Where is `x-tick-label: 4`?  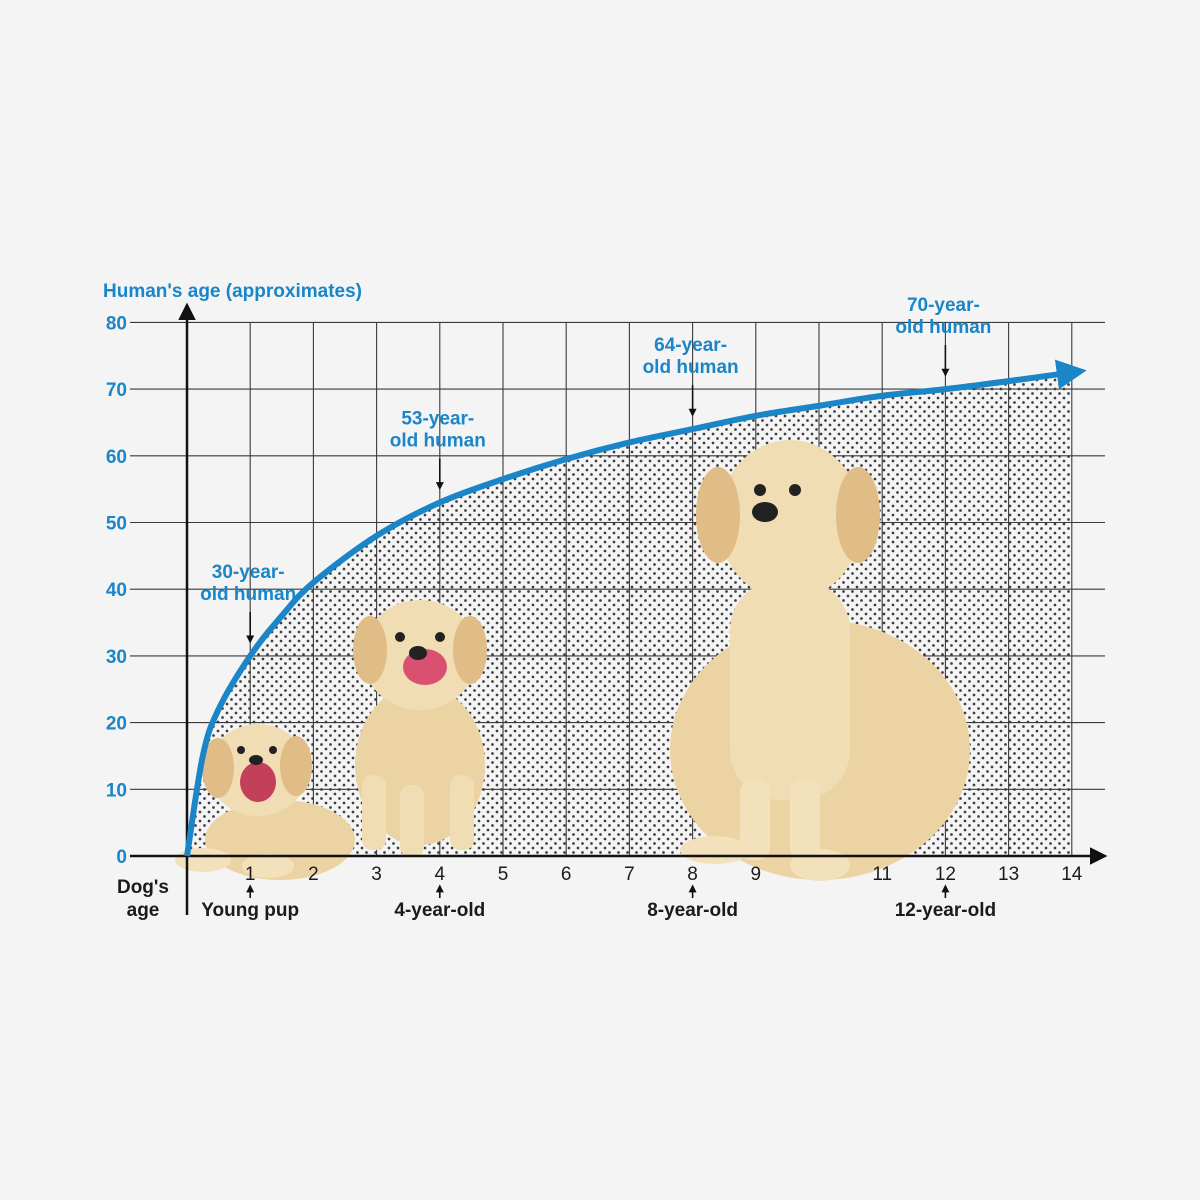 x-tick-label: 4 is located at coordinates (440, 874).